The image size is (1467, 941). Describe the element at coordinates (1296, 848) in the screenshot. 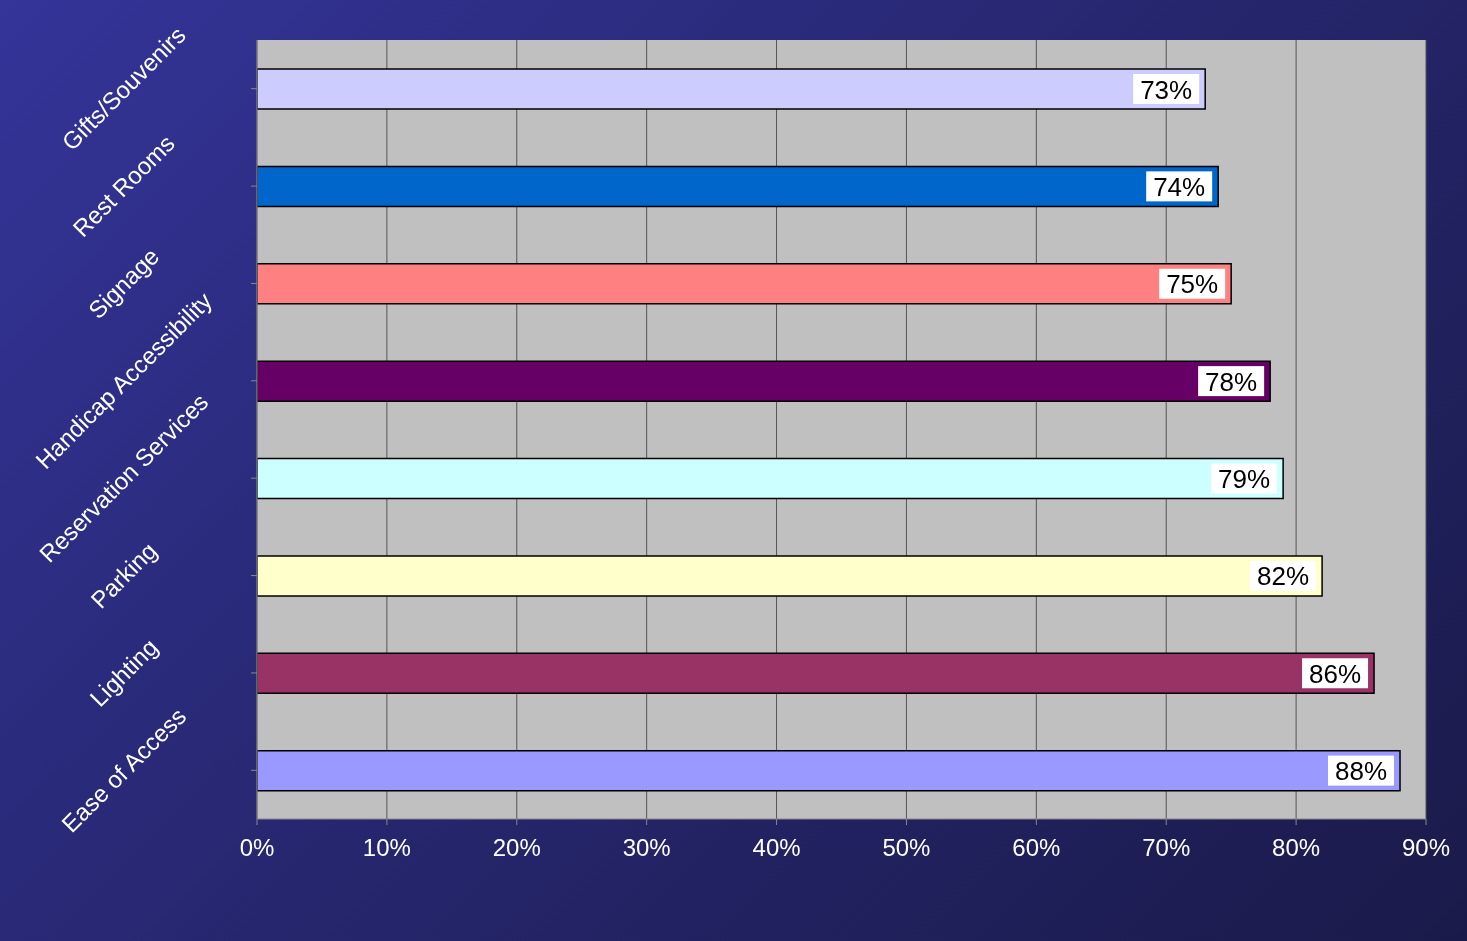

I see `x-tick-label: 80%` at that location.